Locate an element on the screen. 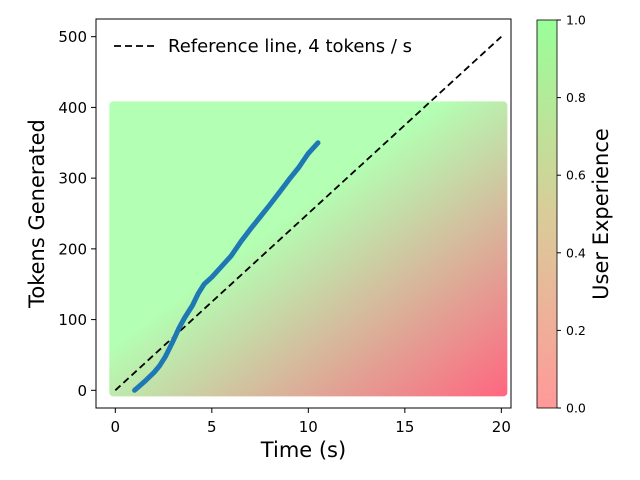 The height and width of the screenshot is (480, 640). y-tick-label: 100 is located at coordinates (72, 320).